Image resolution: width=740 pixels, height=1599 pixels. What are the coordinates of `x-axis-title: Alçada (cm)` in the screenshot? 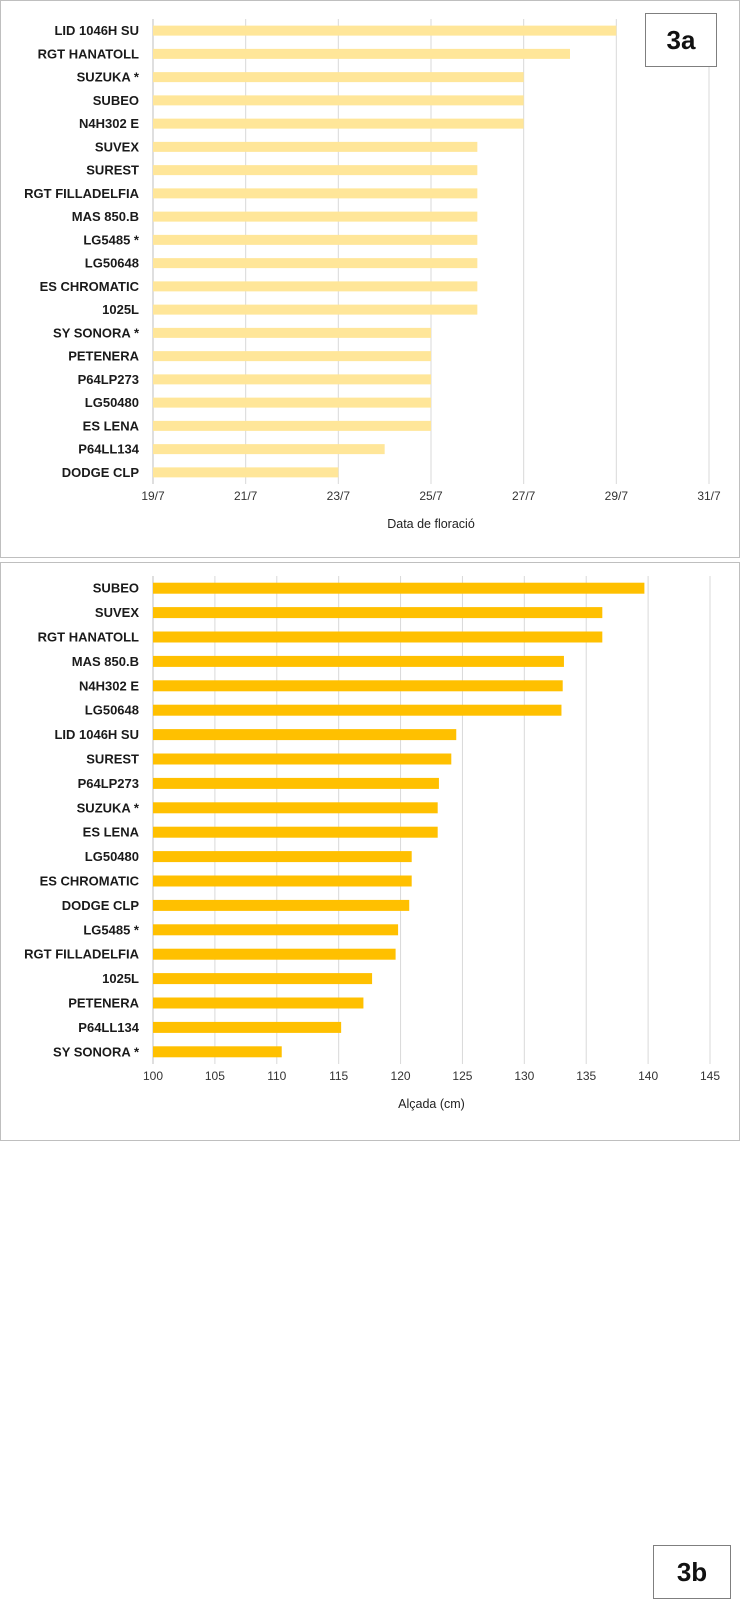 It's located at (431, 1104).